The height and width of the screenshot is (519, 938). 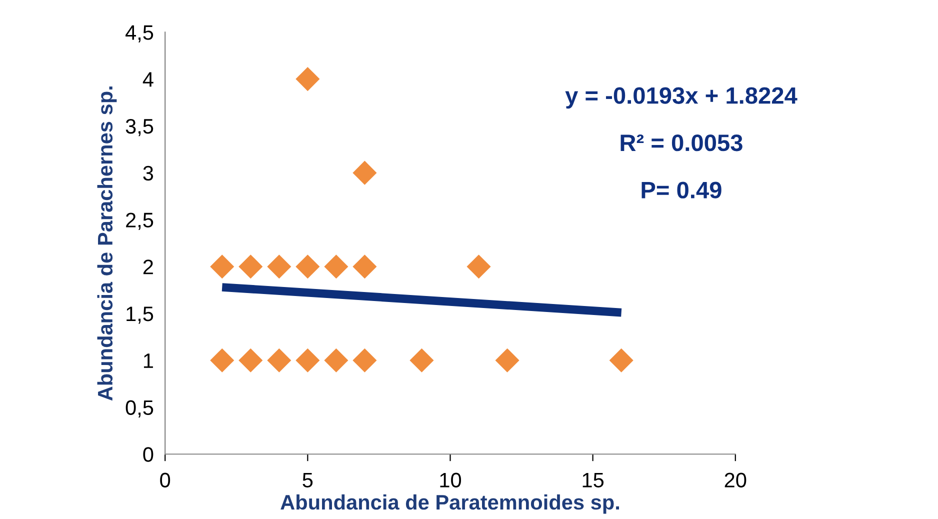 What do you see at coordinates (682, 190) in the screenshot?
I see `annotation: P= 0.49` at bounding box center [682, 190].